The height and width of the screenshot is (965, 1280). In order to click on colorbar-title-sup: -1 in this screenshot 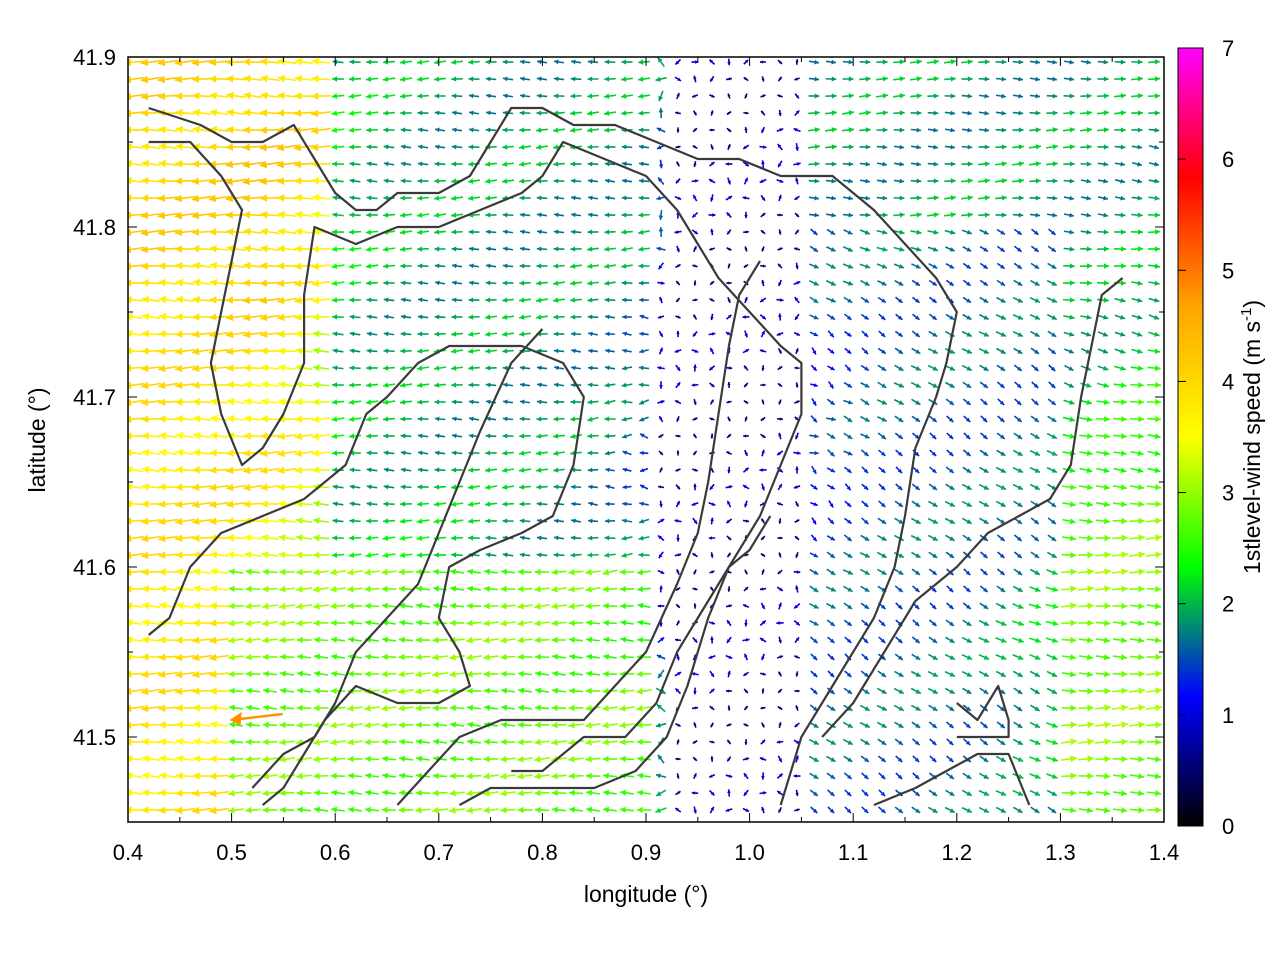, I will do `click(1246, 314)`.